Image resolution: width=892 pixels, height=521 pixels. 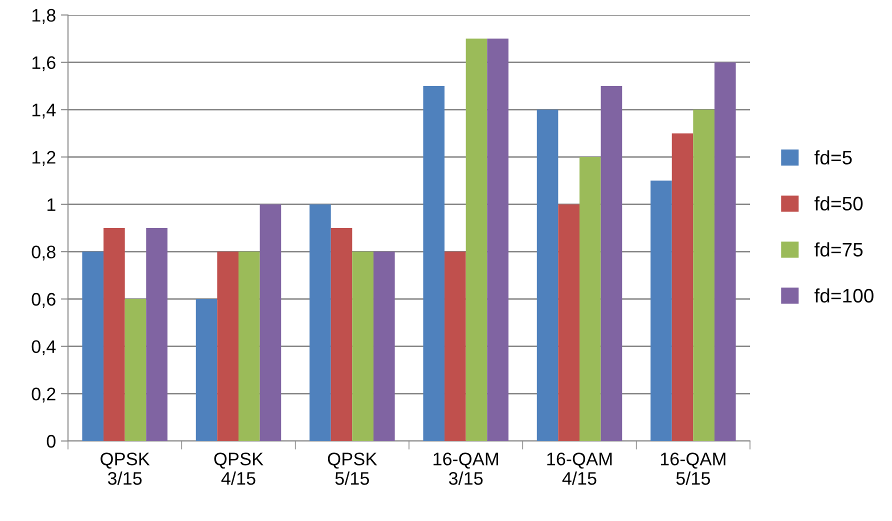 I want to click on x-tick-label: QPSK 5/15, so click(x=353, y=468).